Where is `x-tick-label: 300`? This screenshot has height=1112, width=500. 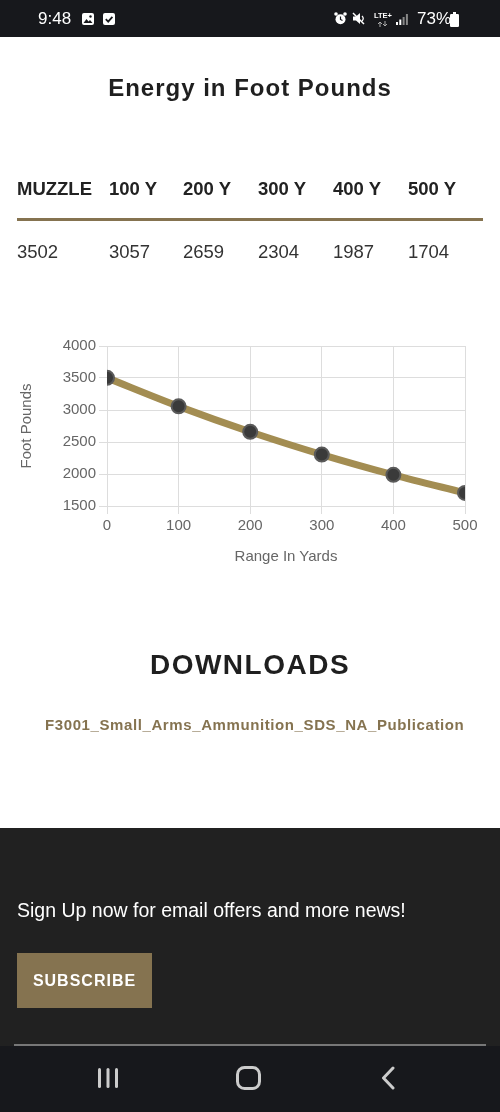
x-tick-label: 300 is located at coordinates (322, 525).